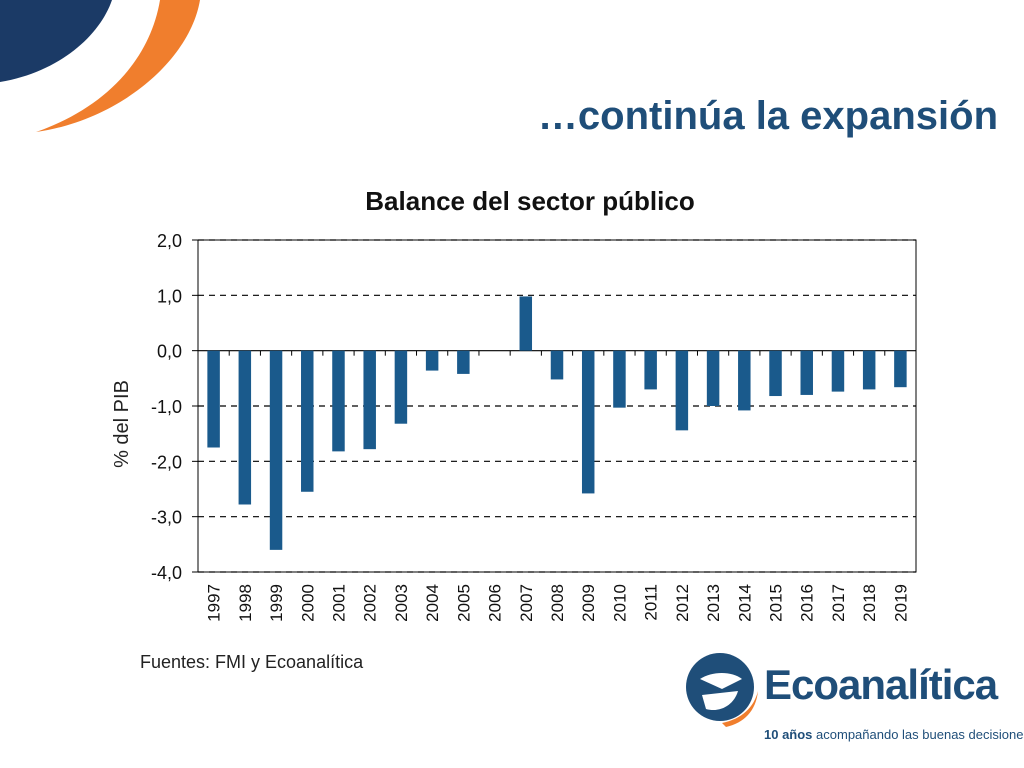  Describe the element at coordinates (807, 603) in the screenshot. I see `x-tick-label: 2016` at that location.